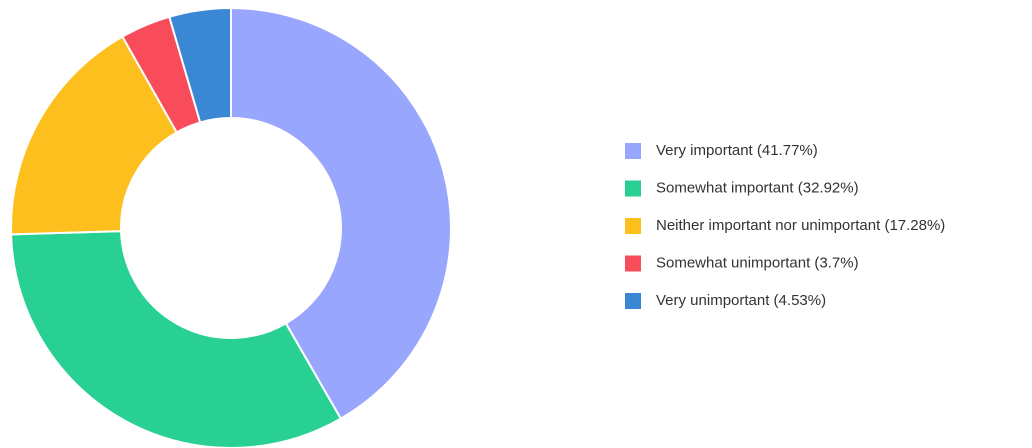  Describe the element at coordinates (757, 262) in the screenshot. I see `legend-label: Somewhat unimportant (3.7%)` at that location.